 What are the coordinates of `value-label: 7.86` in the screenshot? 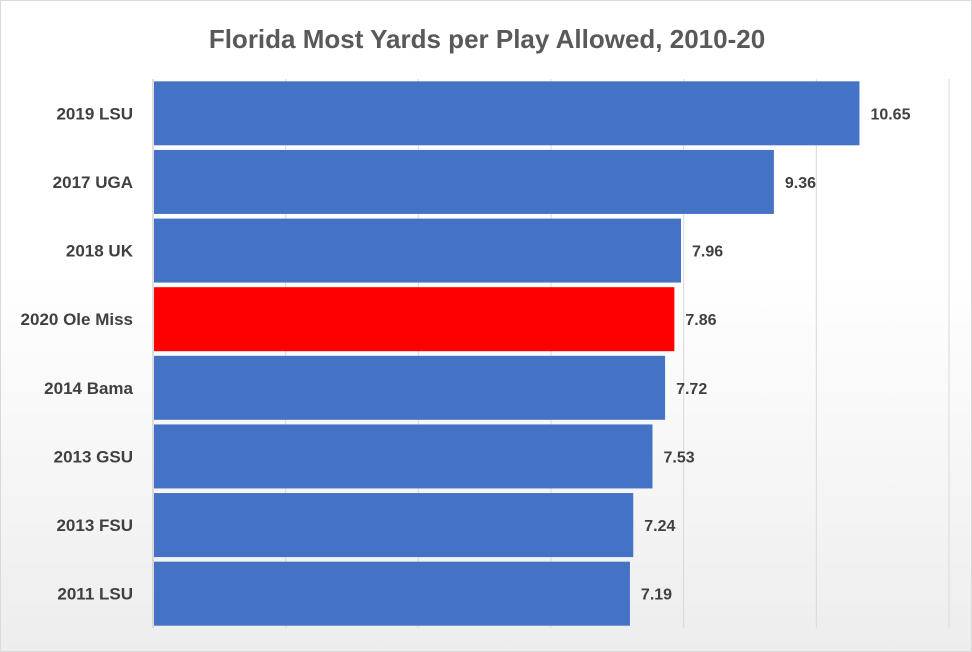 It's located at (700, 320).